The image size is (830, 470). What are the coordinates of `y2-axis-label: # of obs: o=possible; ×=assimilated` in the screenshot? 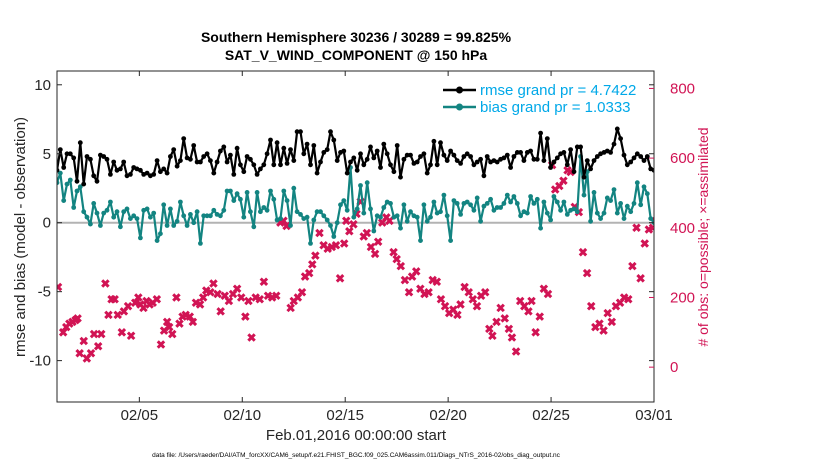 It's located at (703, 236).